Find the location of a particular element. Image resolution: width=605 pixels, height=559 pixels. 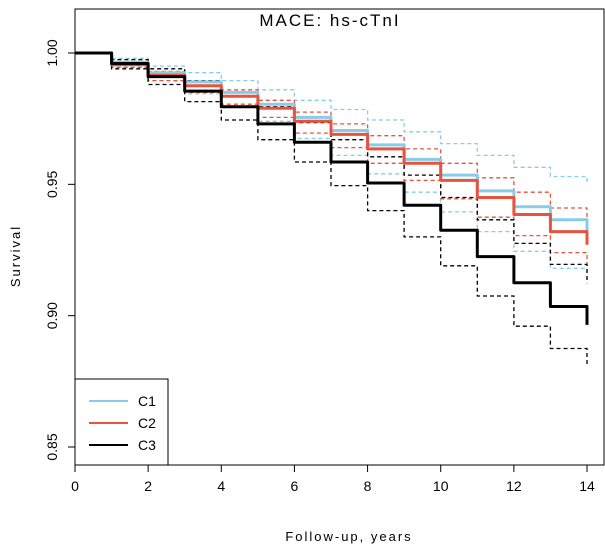

chart-title: MACE: hs-cTnI is located at coordinates (329, 20).